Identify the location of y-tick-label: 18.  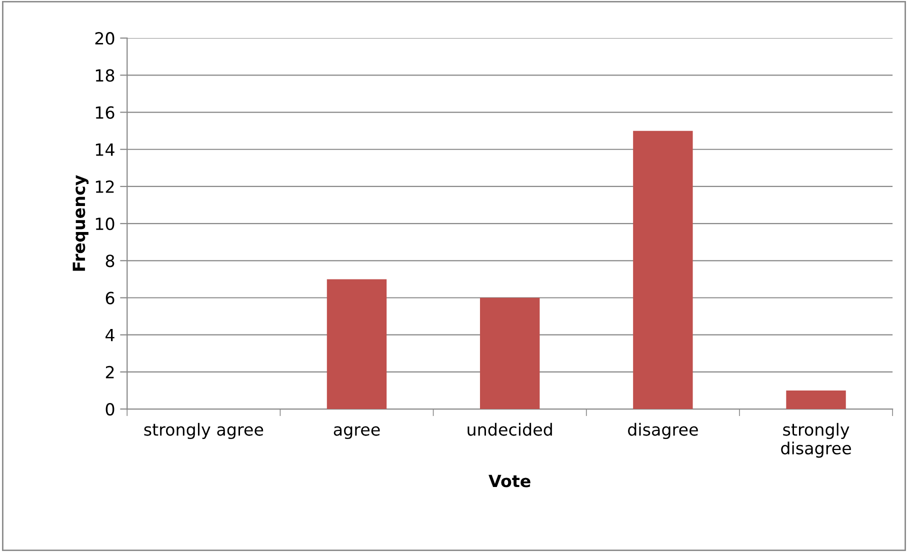
(105, 75).